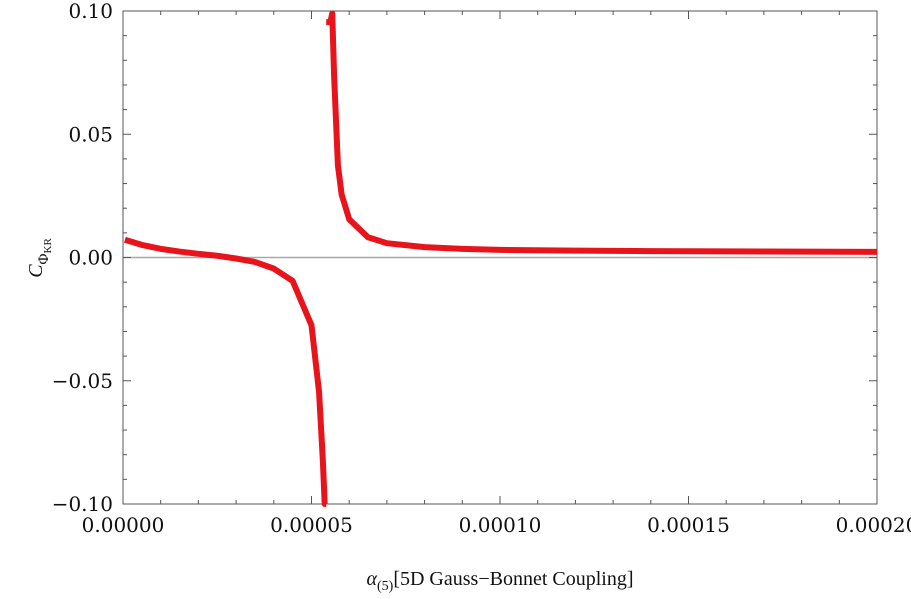 The height and width of the screenshot is (599, 911). Describe the element at coordinates (500, 525) in the screenshot. I see `x-tick-label: 0.00010` at that location.